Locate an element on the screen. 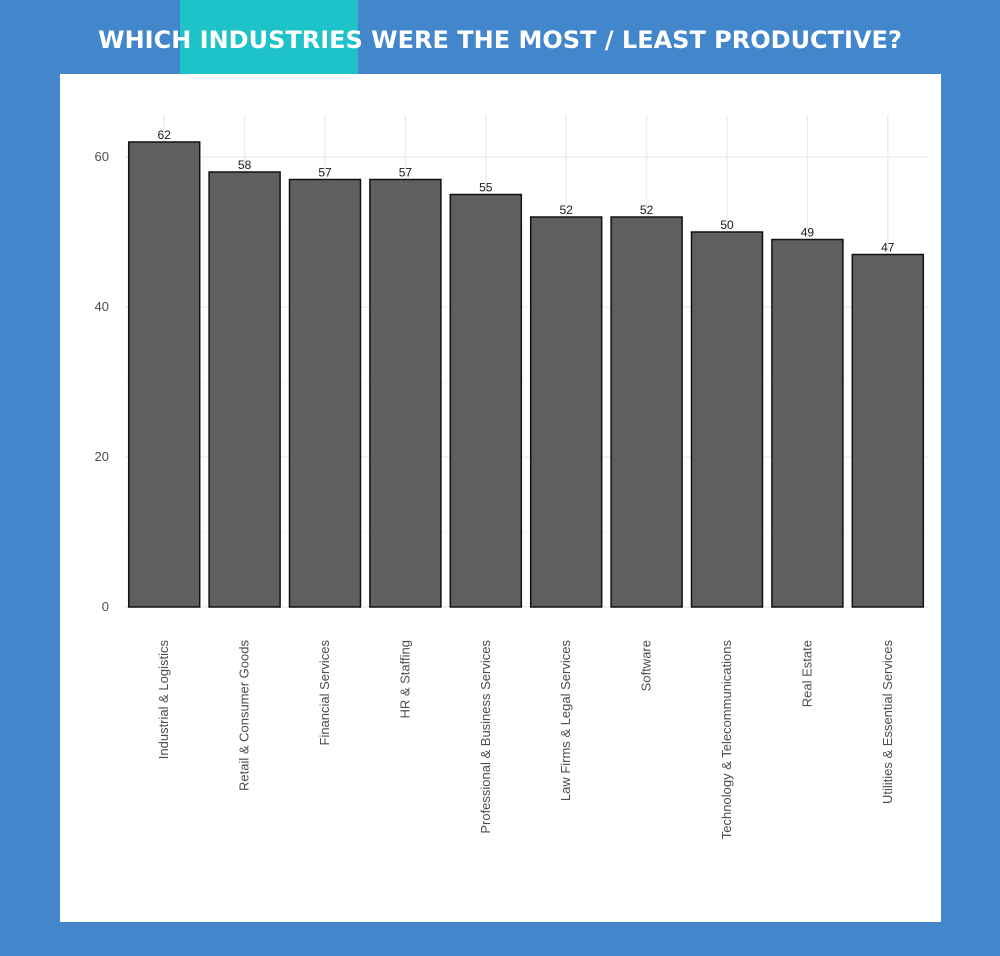  bar-value-label: 49 is located at coordinates (808, 233).